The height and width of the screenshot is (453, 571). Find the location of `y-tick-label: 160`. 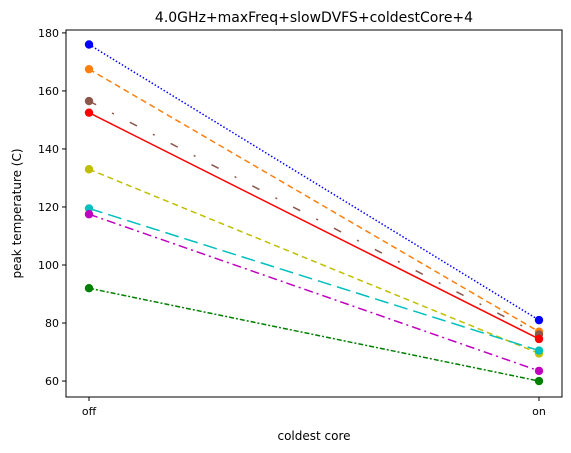

y-tick-label: 160 is located at coordinates (48, 91).